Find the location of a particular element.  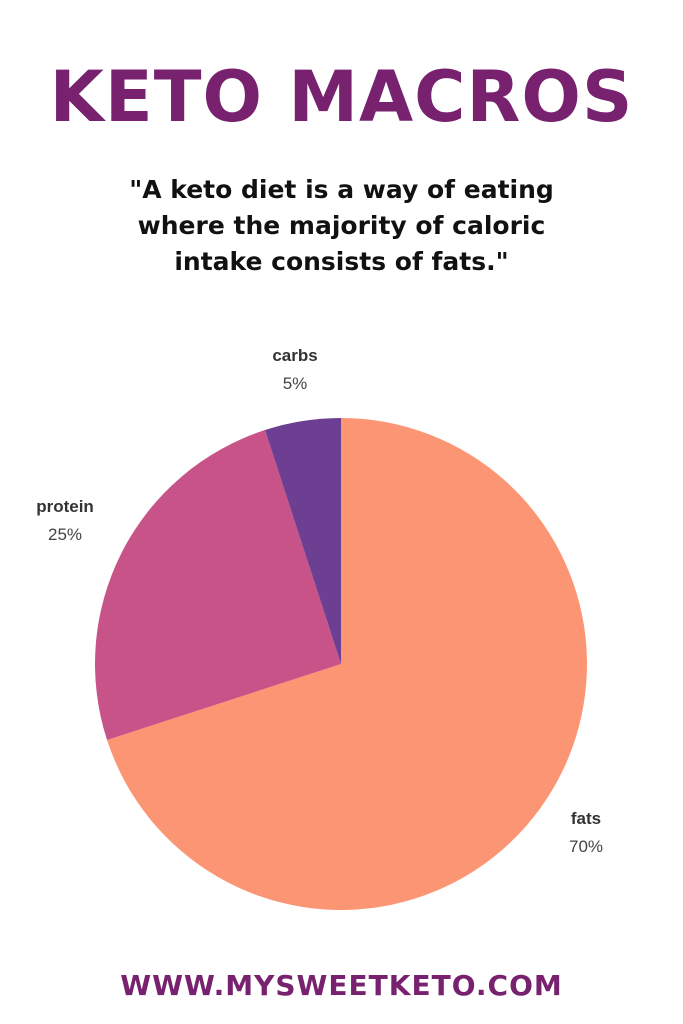

slice-value-protein: 25% is located at coordinates (65, 534).